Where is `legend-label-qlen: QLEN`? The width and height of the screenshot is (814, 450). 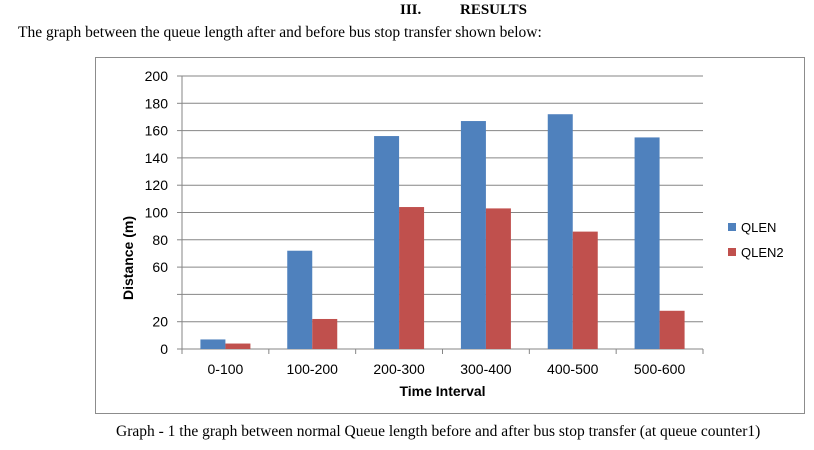
legend-label-qlen: QLEN is located at coordinates (758, 227).